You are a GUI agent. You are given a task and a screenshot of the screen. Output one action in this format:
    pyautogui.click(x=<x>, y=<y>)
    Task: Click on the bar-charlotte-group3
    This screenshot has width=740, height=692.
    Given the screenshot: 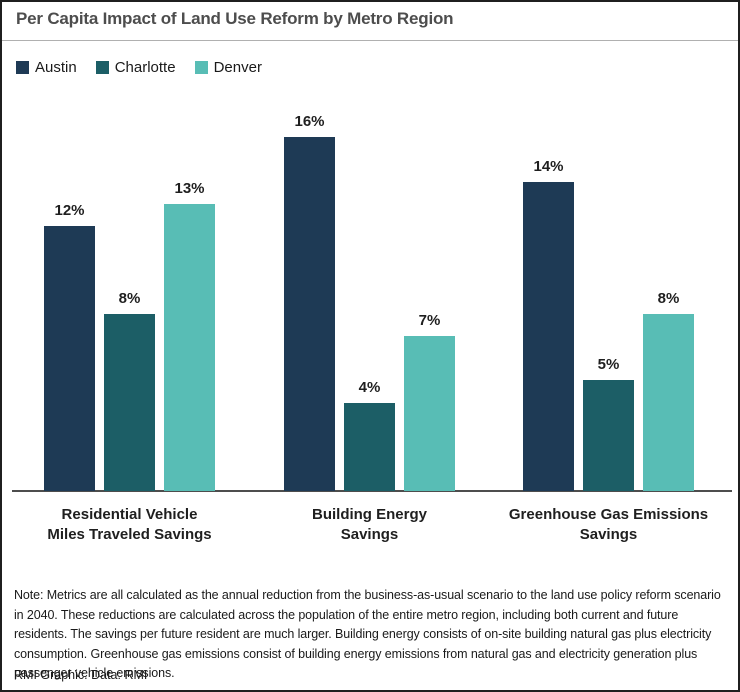 What is the action you would take?
    pyautogui.click(x=608, y=435)
    